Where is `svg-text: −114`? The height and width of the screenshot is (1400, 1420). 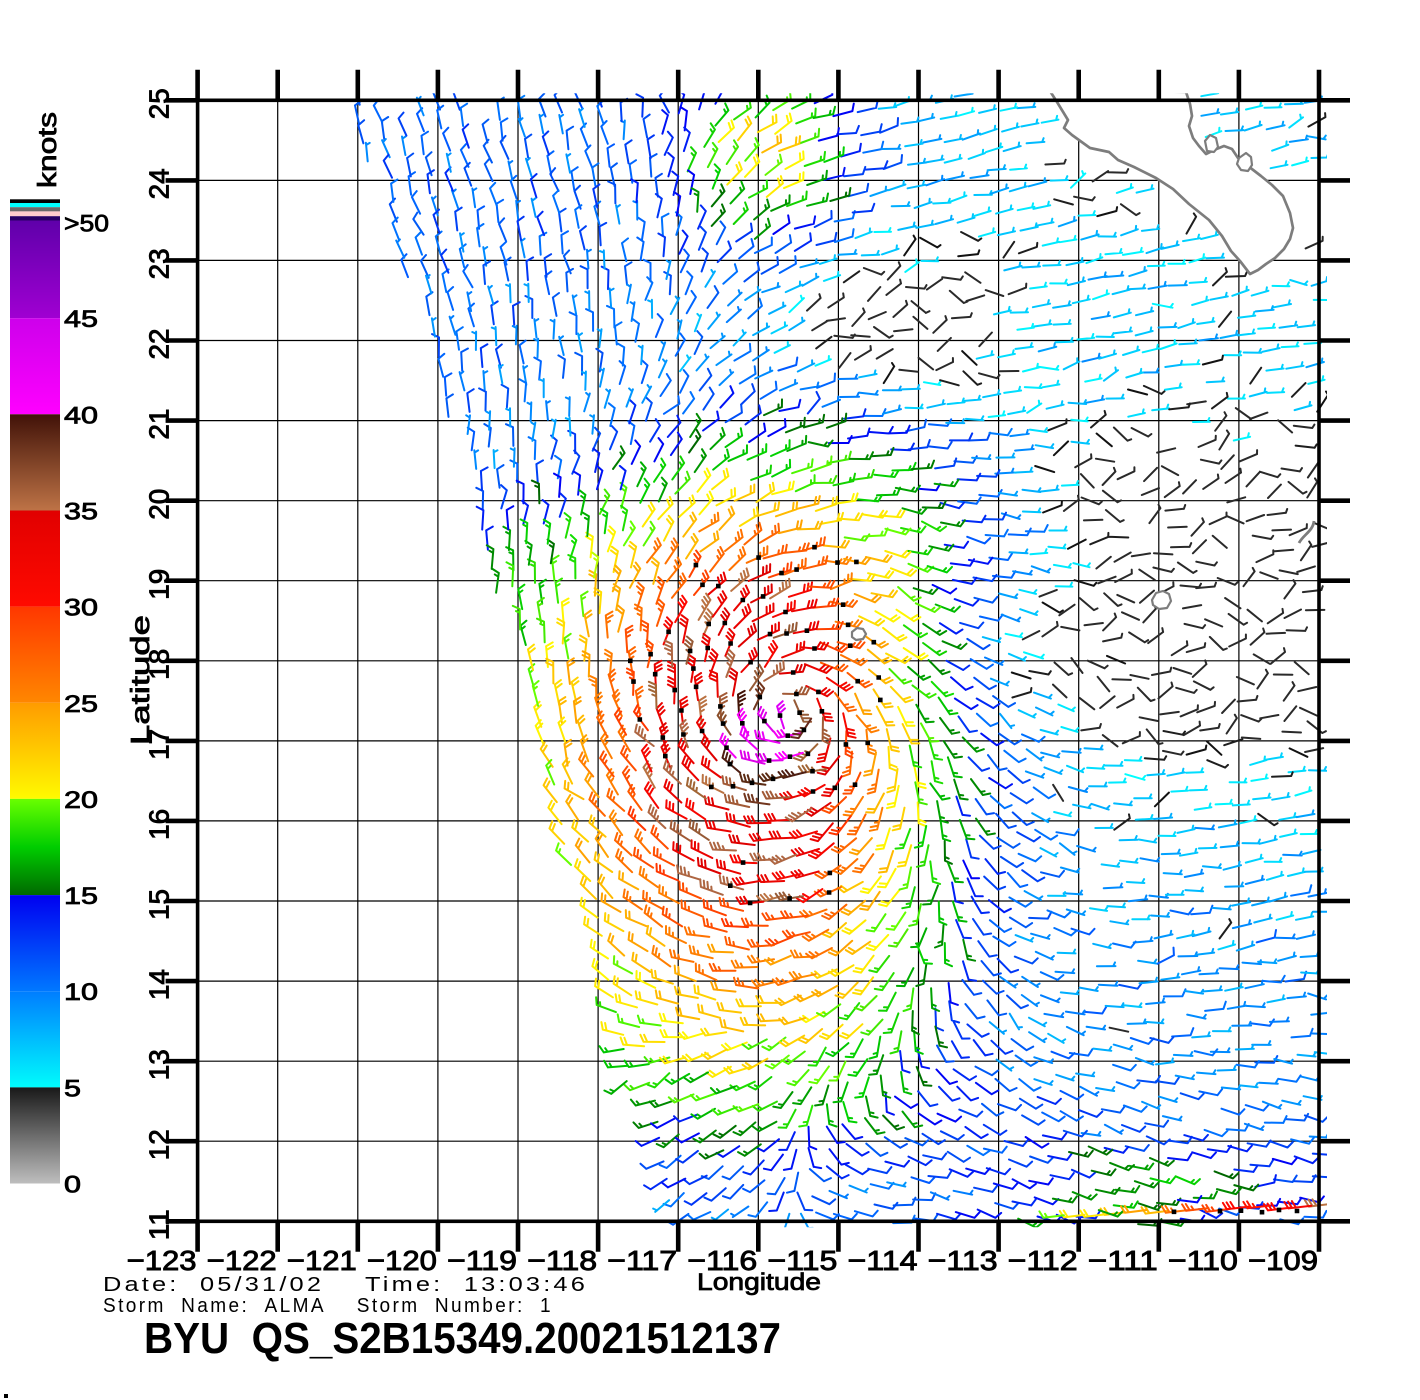 svg-text: −114 is located at coordinates (883, 1260).